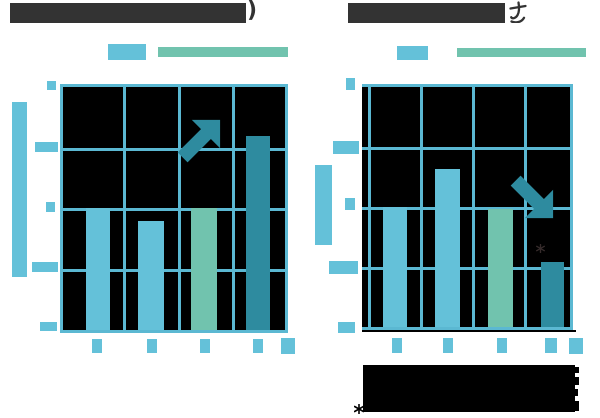 Image resolution: width=600 pixels, height=418 pixels. Describe the element at coordinates (252, 11) in the screenshot. I see `title-suffix: )` at that location.